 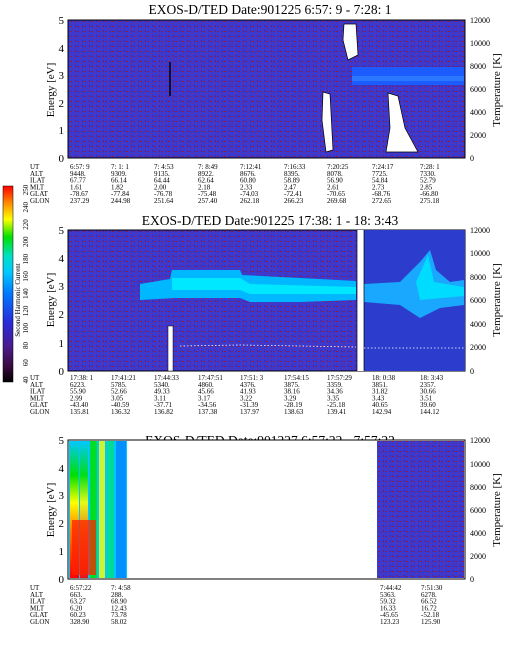 I want to click on orbit-cell: 16.33, so click(x=388, y=608).